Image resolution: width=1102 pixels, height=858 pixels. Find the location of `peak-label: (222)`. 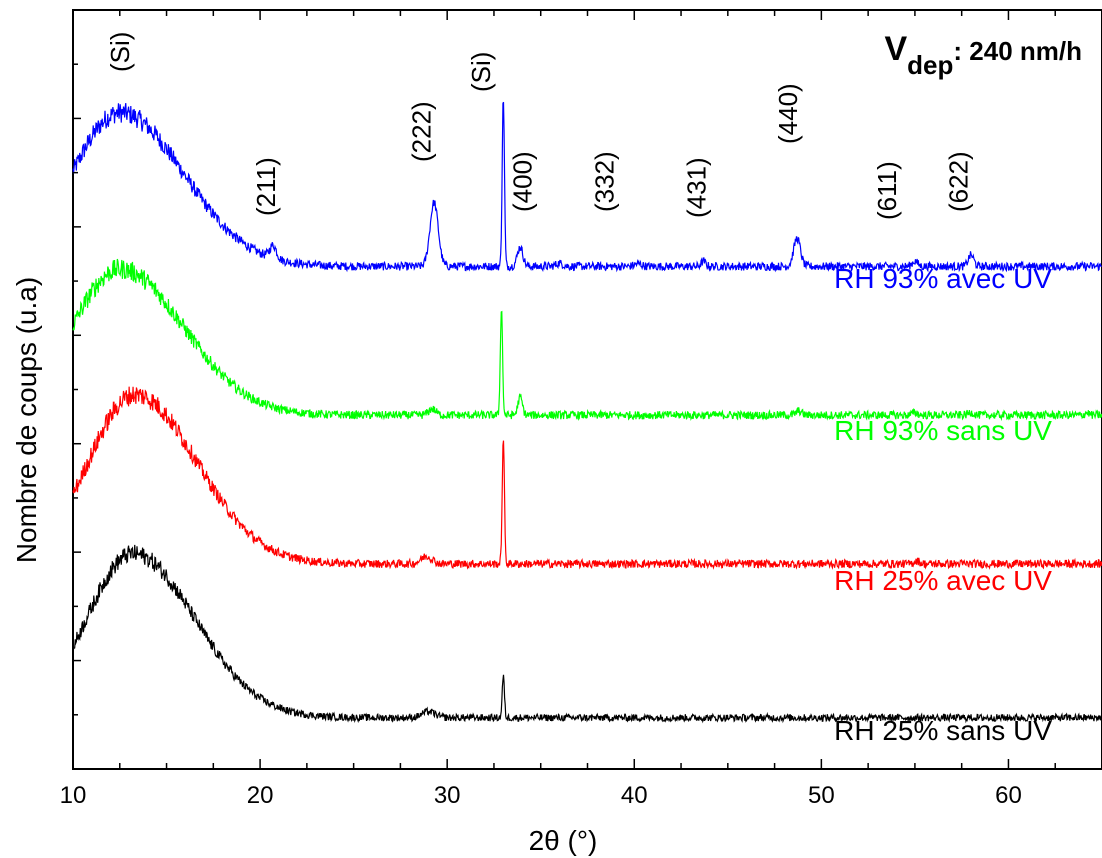

peak-label: (222) is located at coordinates (421, 131).